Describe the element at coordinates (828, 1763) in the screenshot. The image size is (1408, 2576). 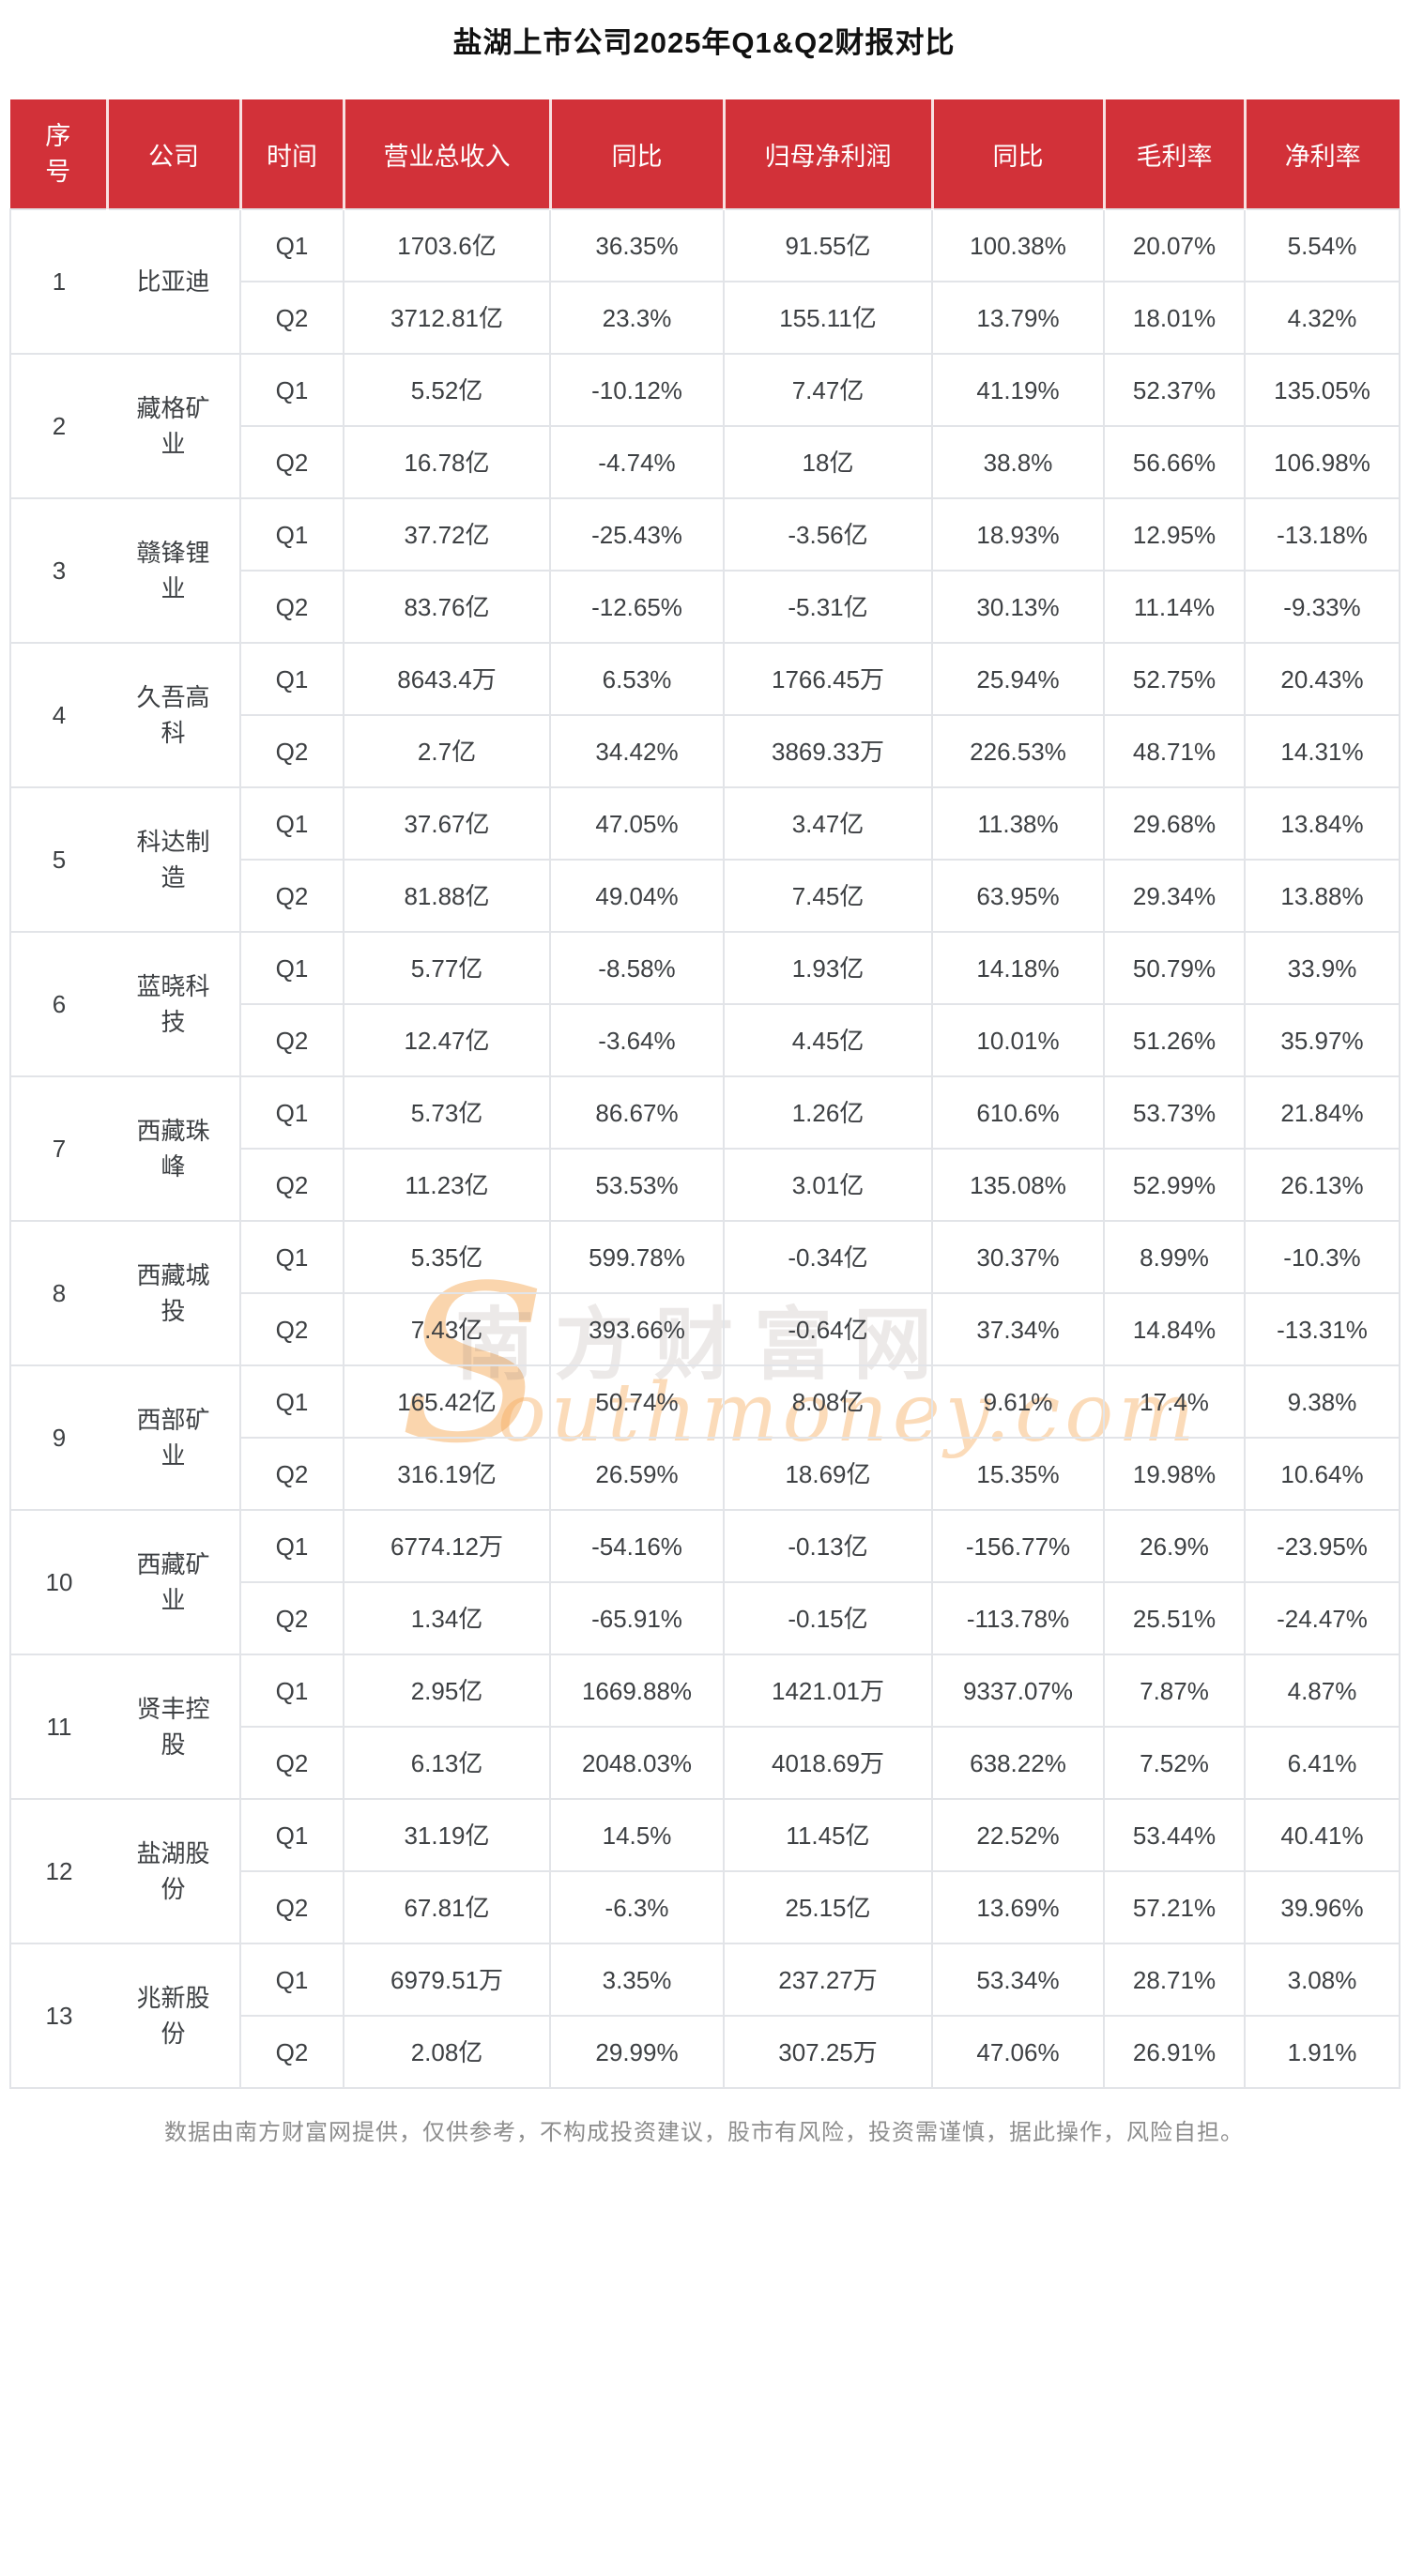
I see `cell-net-profit: 4018.69万` at that location.